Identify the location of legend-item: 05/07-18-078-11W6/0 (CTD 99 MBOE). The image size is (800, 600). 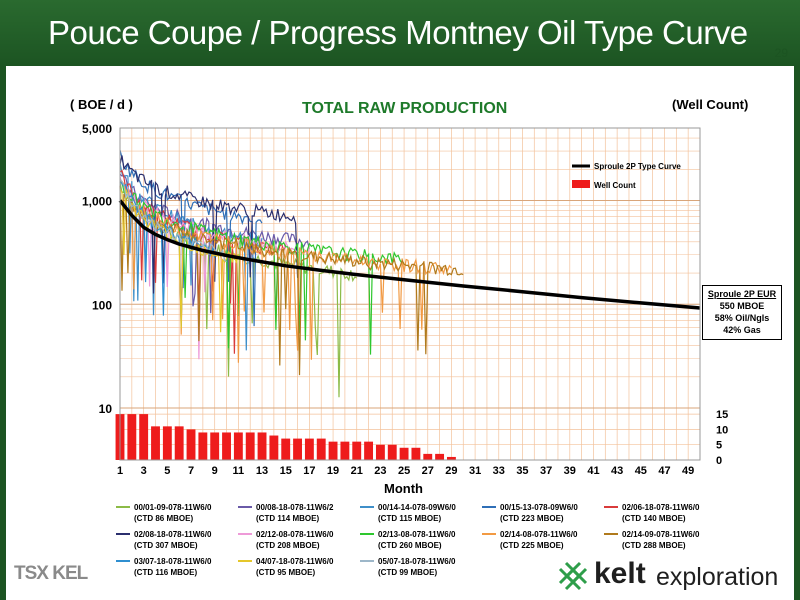
(421, 569).